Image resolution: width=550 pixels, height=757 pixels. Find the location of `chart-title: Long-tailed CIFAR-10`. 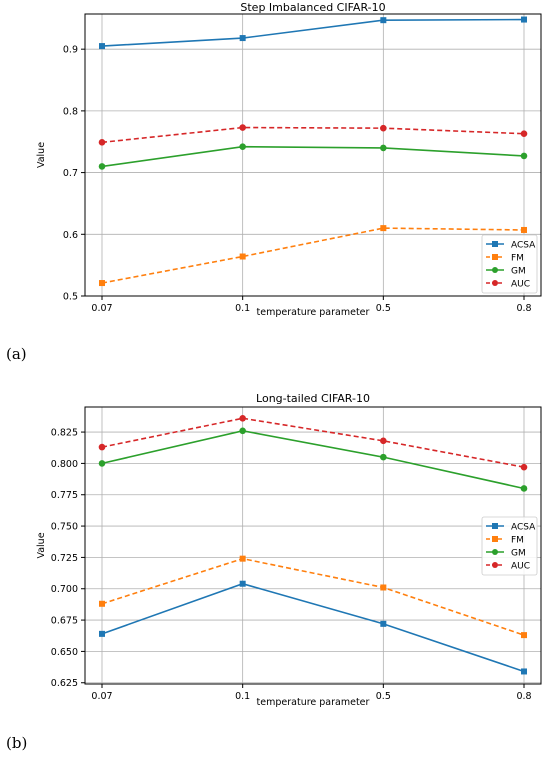

chart-title: Long-tailed CIFAR-10 is located at coordinates (313, 398).